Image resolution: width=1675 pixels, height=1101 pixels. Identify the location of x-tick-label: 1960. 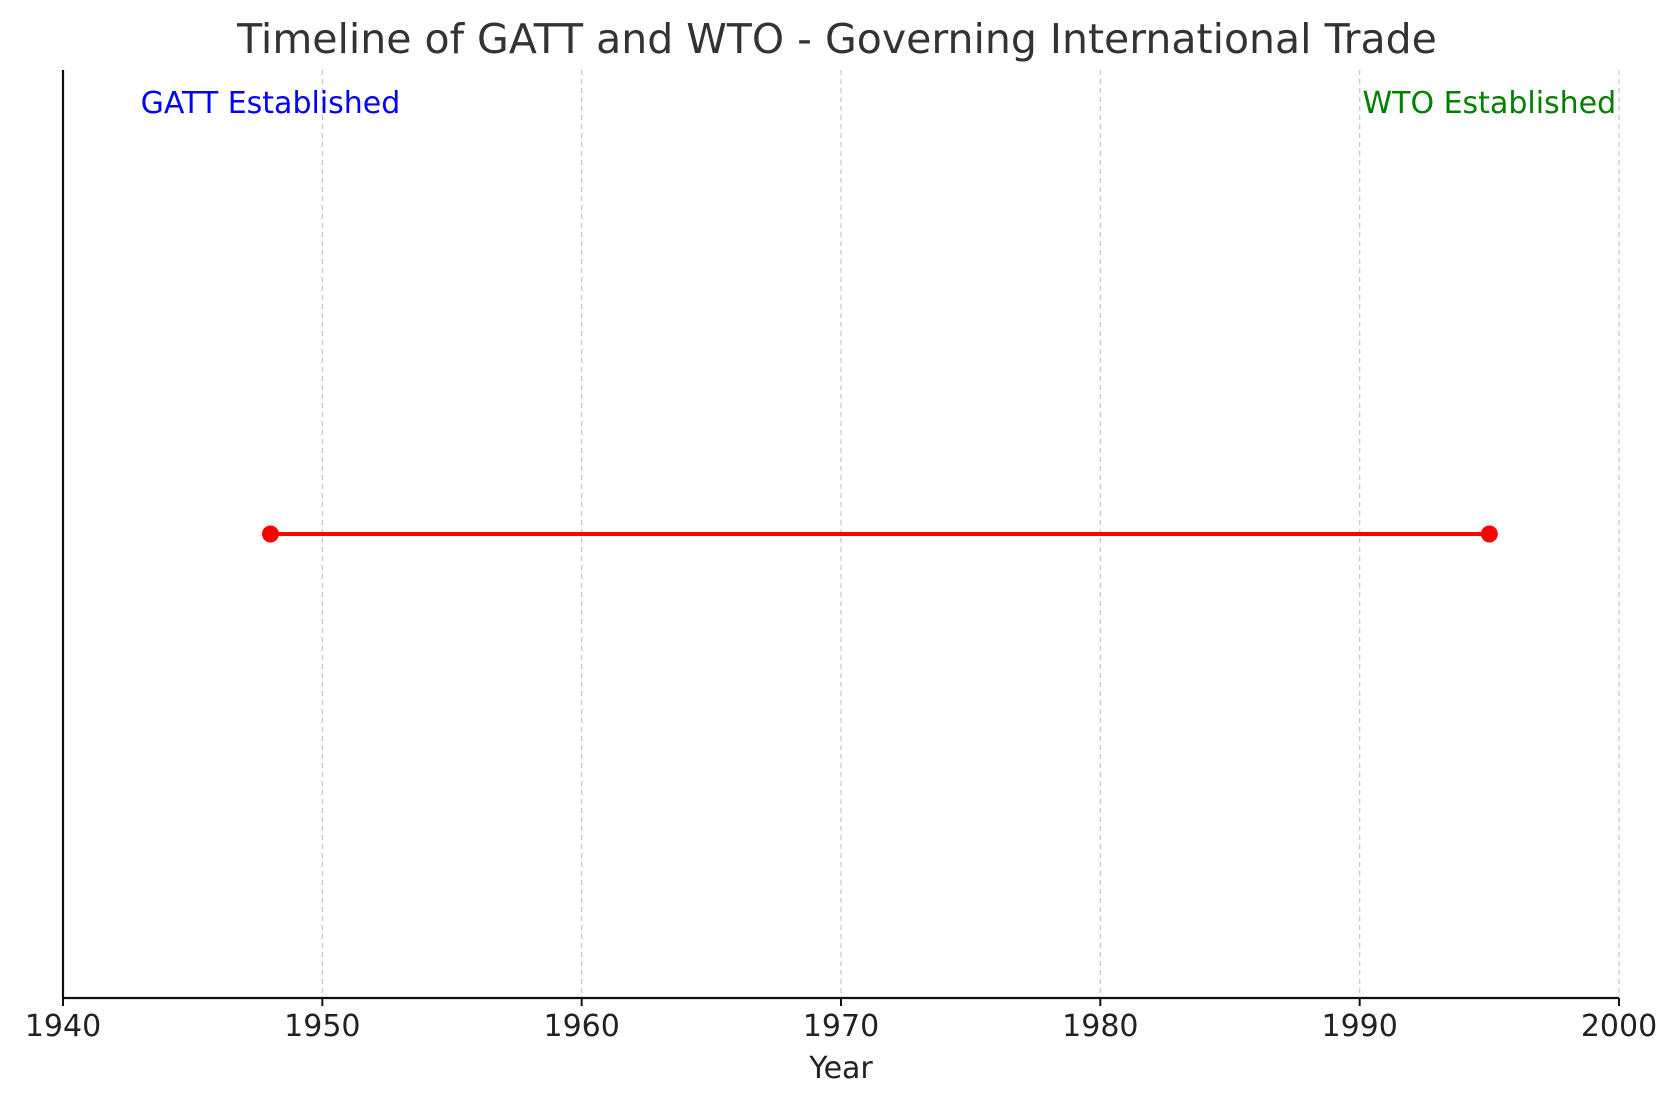
(581, 1026).